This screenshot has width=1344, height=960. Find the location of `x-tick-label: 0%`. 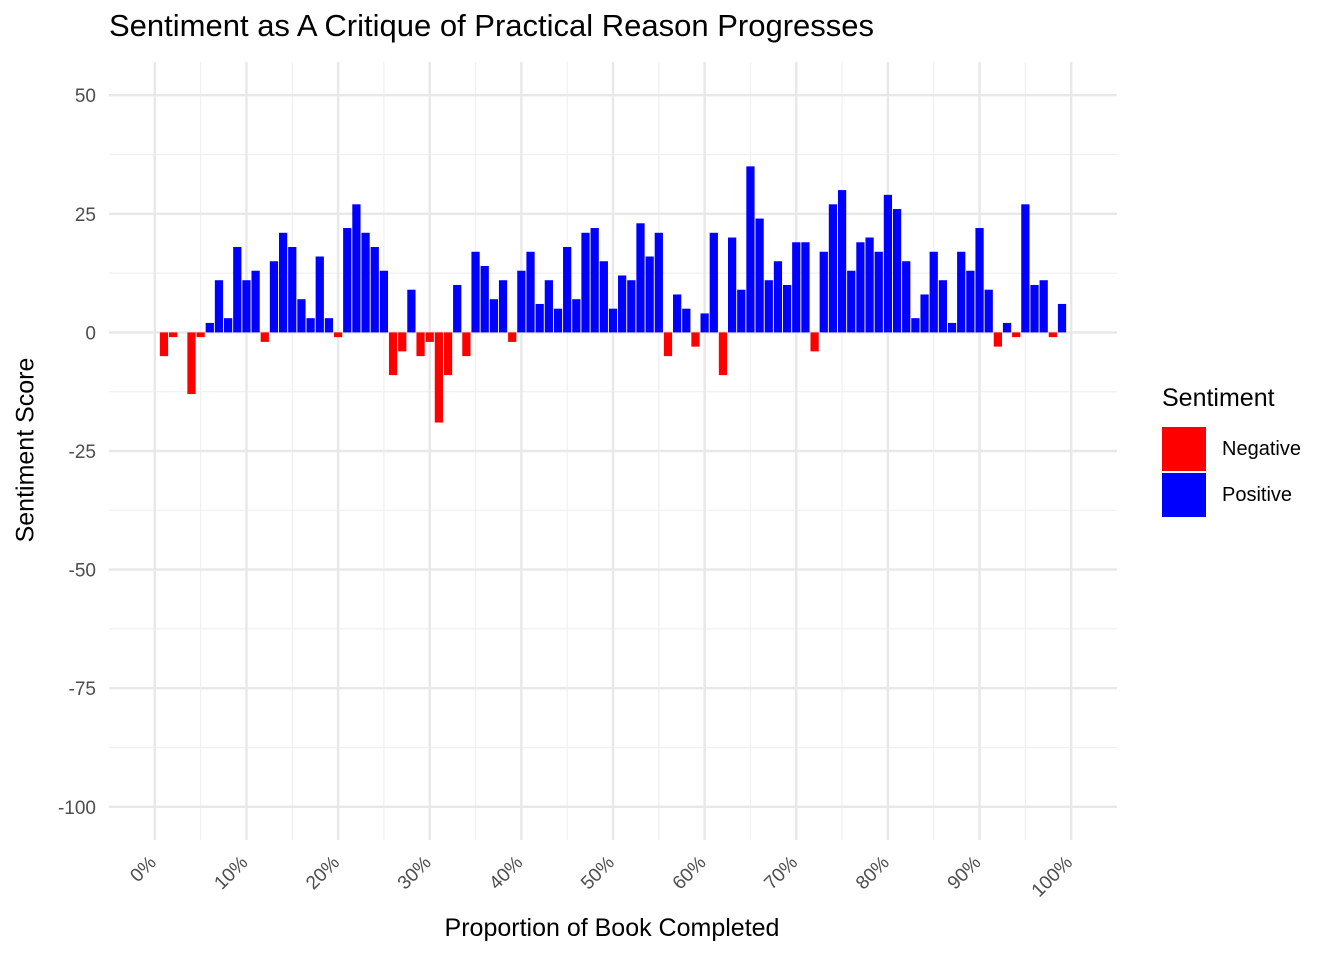

x-tick-label: 0% is located at coordinates (143, 869).